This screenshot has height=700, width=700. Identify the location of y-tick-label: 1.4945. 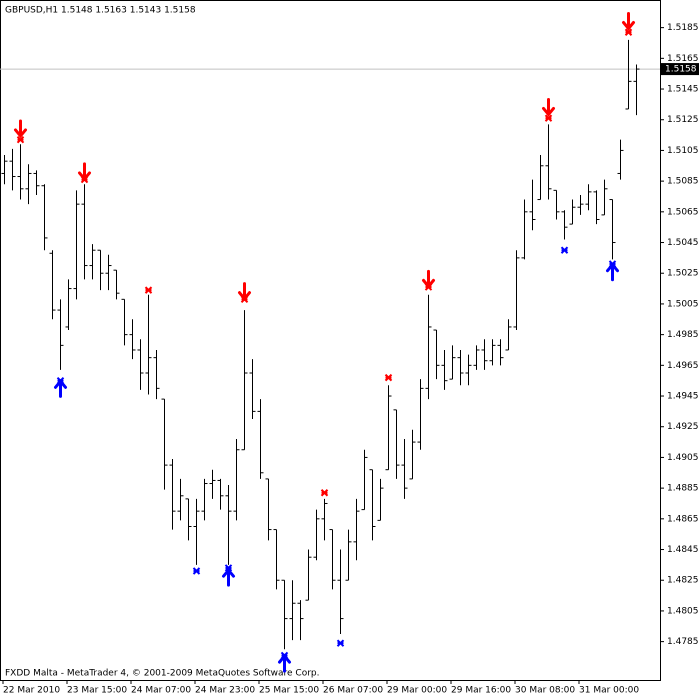
(683, 397).